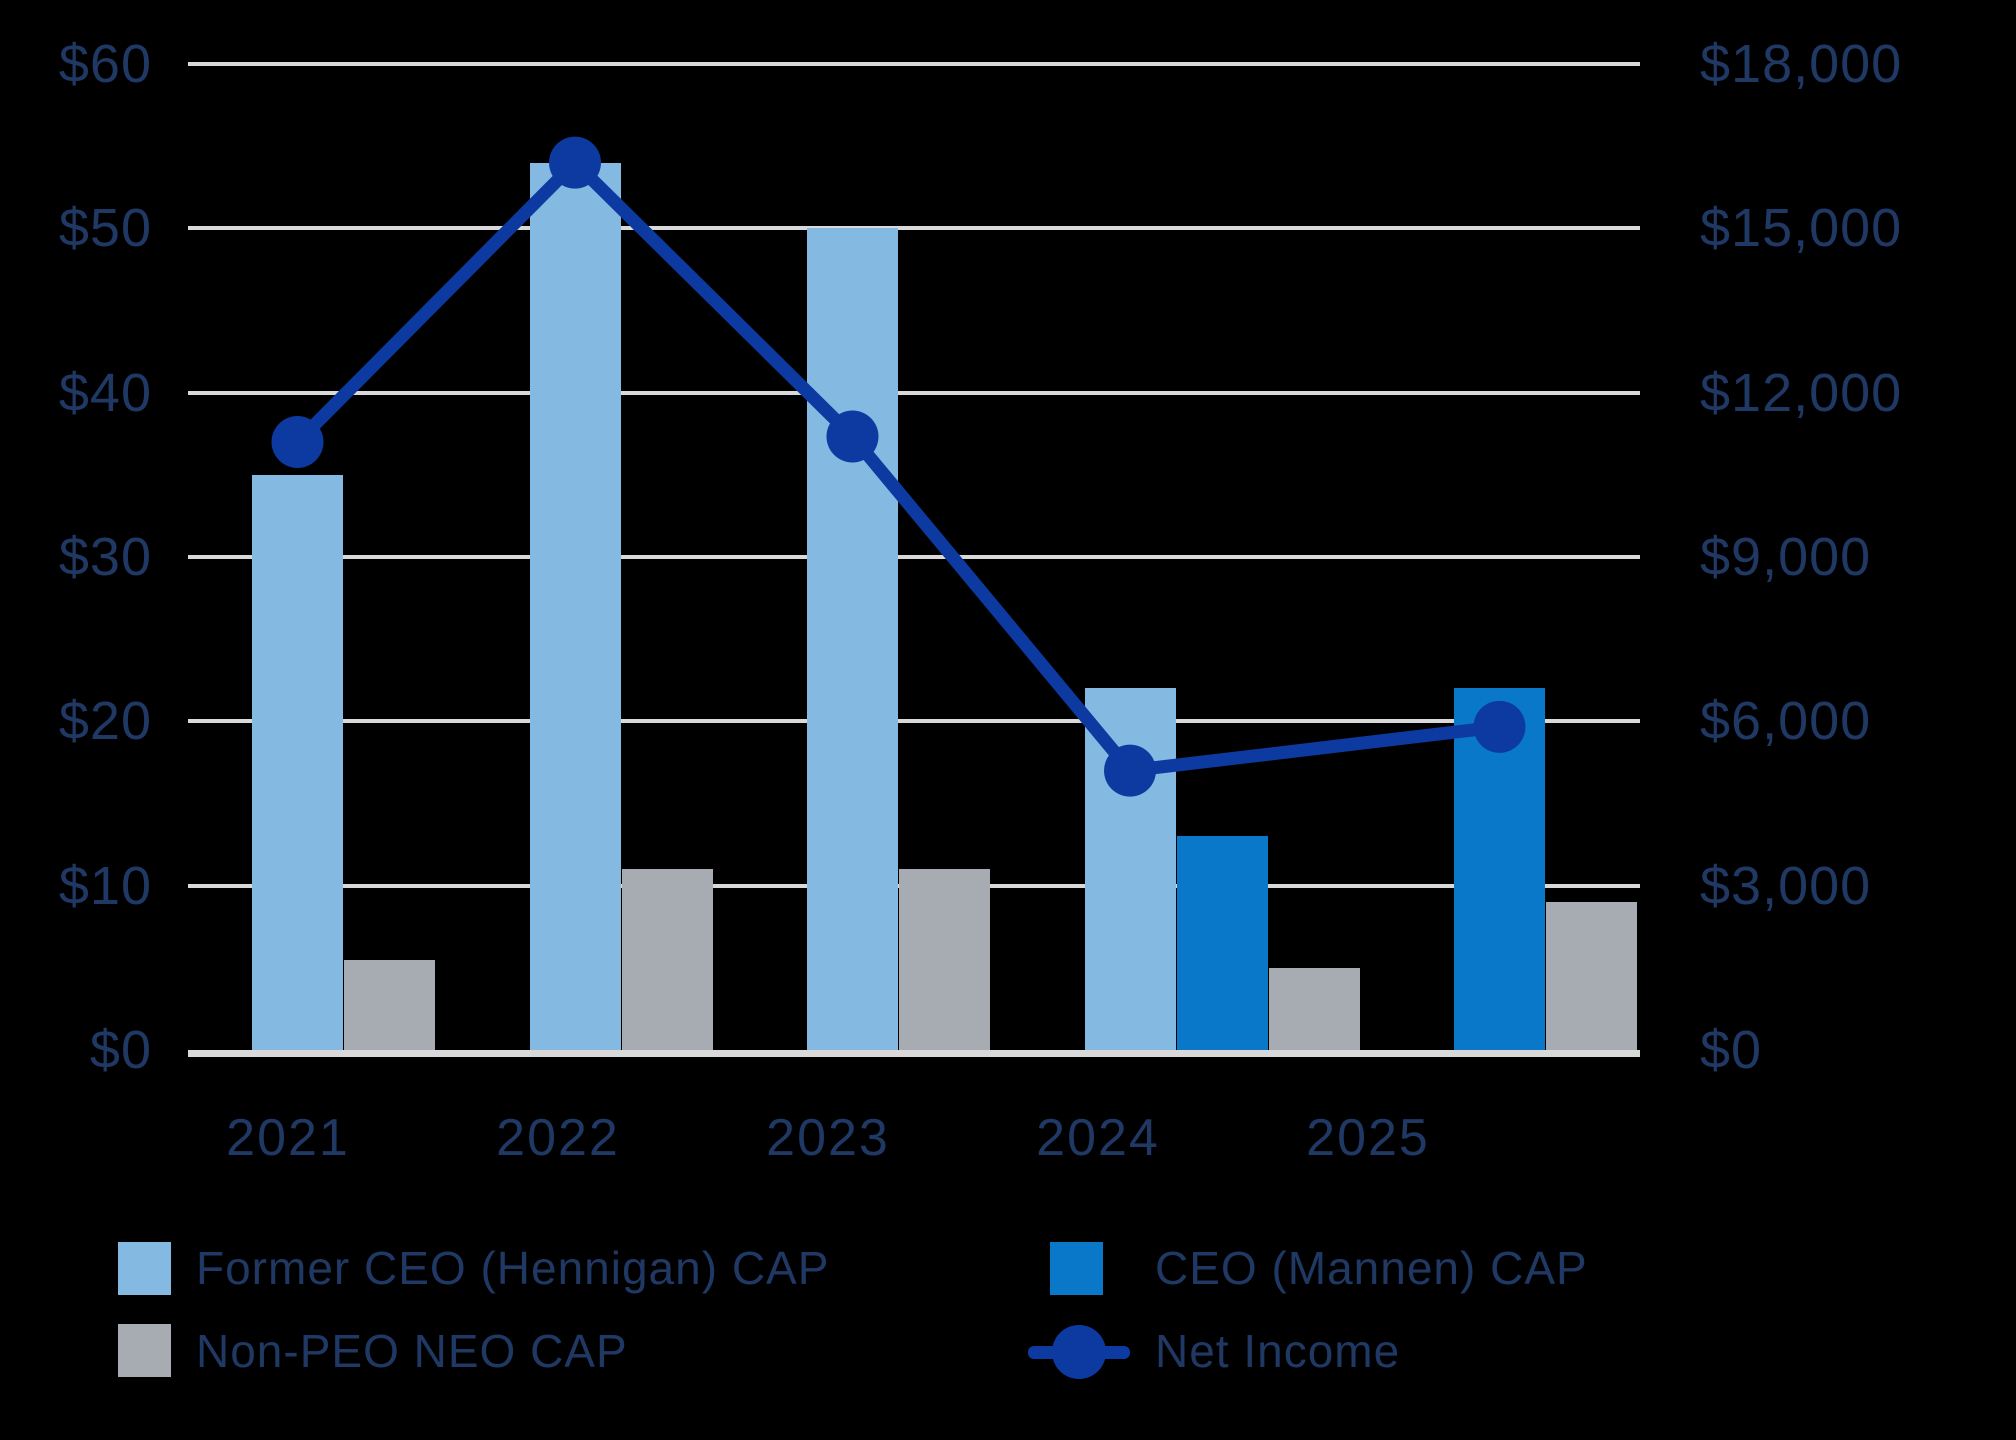  I want to click on legend-label-ceo-mannen-cap: CEO (Mannen) CAP, so click(1371, 1268).